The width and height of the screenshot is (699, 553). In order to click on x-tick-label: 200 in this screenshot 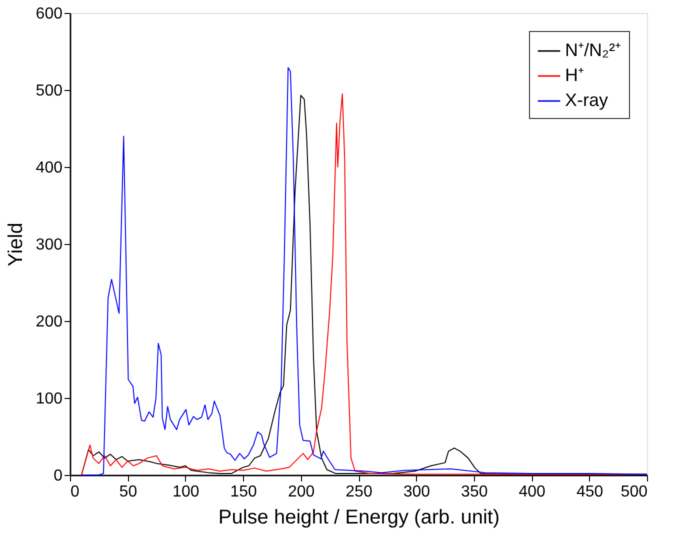, I will do `click(301, 492)`.